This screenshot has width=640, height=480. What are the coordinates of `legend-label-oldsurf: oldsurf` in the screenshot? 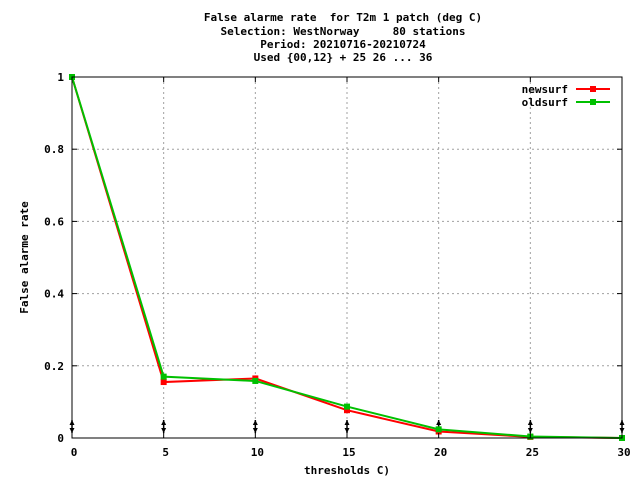 It's located at (545, 102).